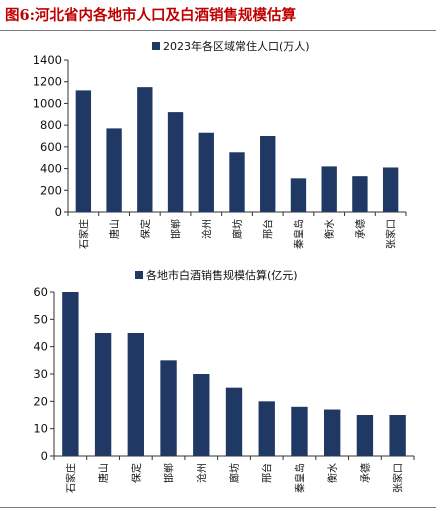 The image size is (436, 521). What do you see at coordinates (218, 507) in the screenshot?
I see `bottom-rule` at bounding box center [218, 507].